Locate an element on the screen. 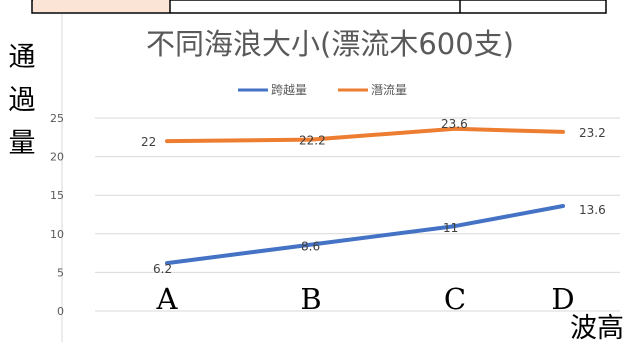  legend: 跨越量 潛流量 is located at coordinates (322, 90).